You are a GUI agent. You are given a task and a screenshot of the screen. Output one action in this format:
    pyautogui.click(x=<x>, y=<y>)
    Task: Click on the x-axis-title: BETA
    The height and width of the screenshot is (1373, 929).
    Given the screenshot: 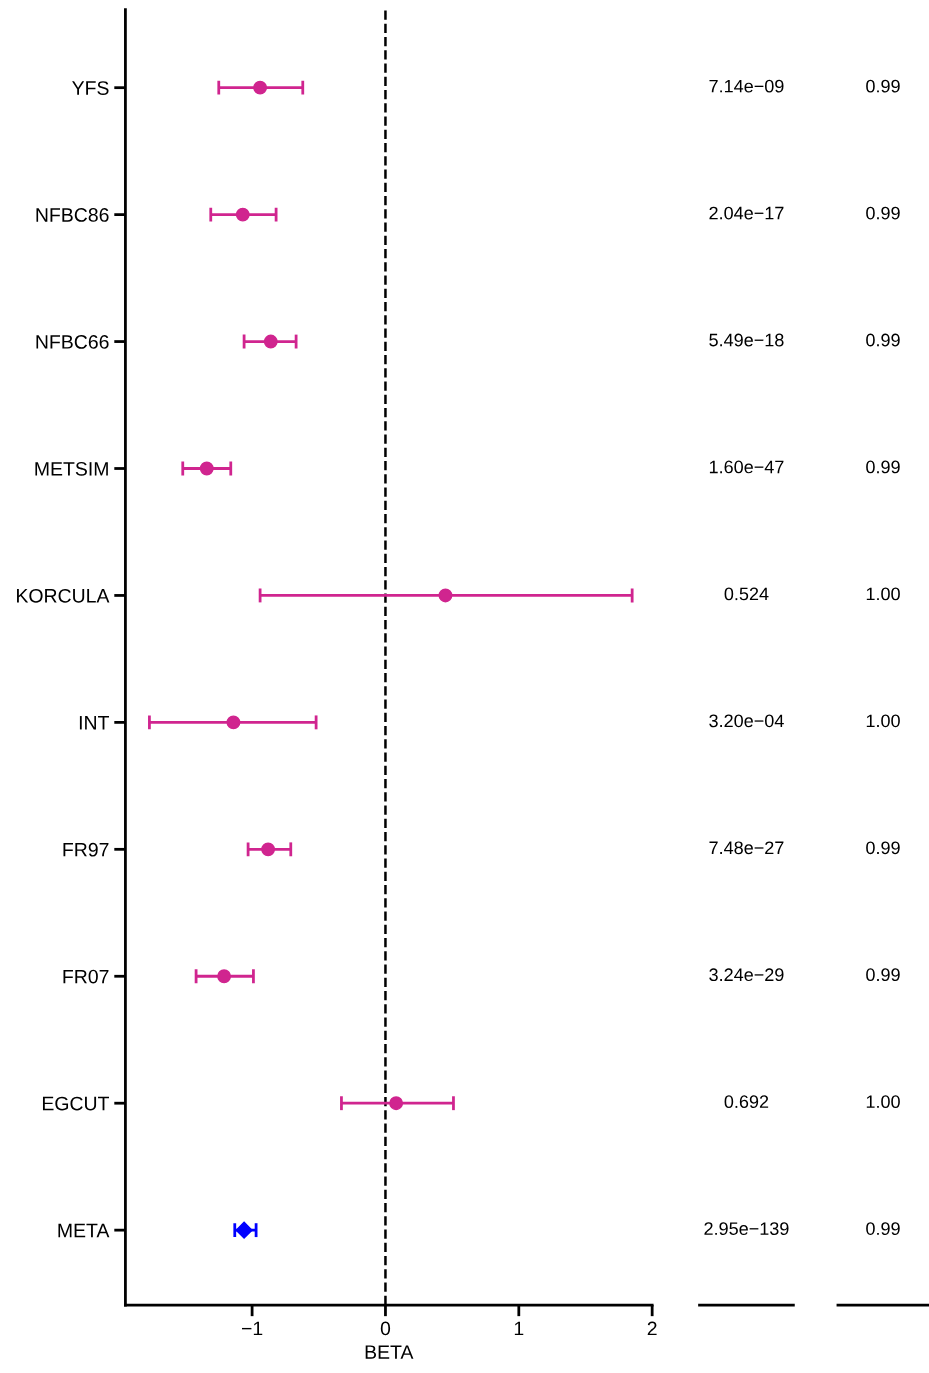 What is the action you would take?
    pyautogui.click(x=389, y=1352)
    